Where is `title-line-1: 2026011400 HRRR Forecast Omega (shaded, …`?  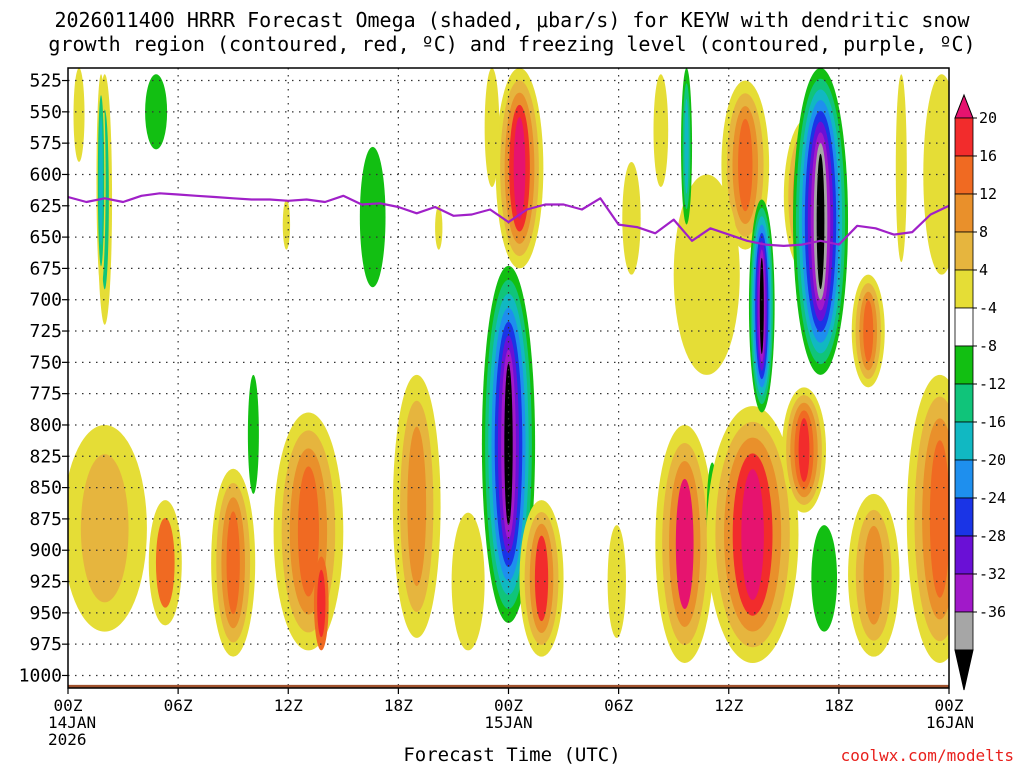
title-line-1: 2026011400 HRRR Forecast Omega (shaded, … is located at coordinates (512, 20).